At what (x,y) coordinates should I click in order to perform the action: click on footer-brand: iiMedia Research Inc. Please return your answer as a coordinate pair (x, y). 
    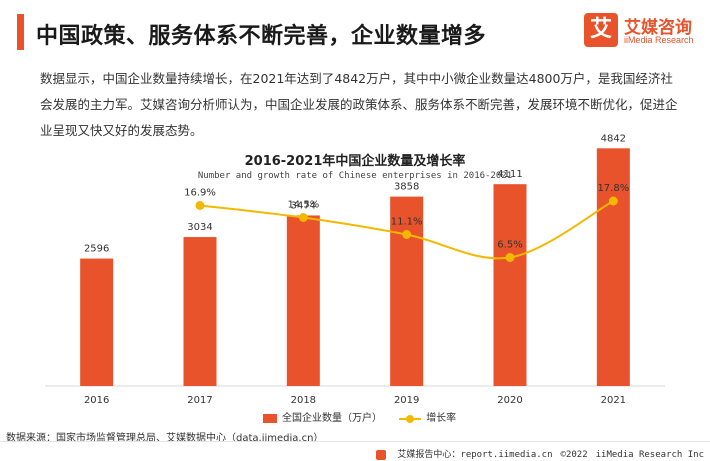
    Looking at the image, I should click on (649, 455).